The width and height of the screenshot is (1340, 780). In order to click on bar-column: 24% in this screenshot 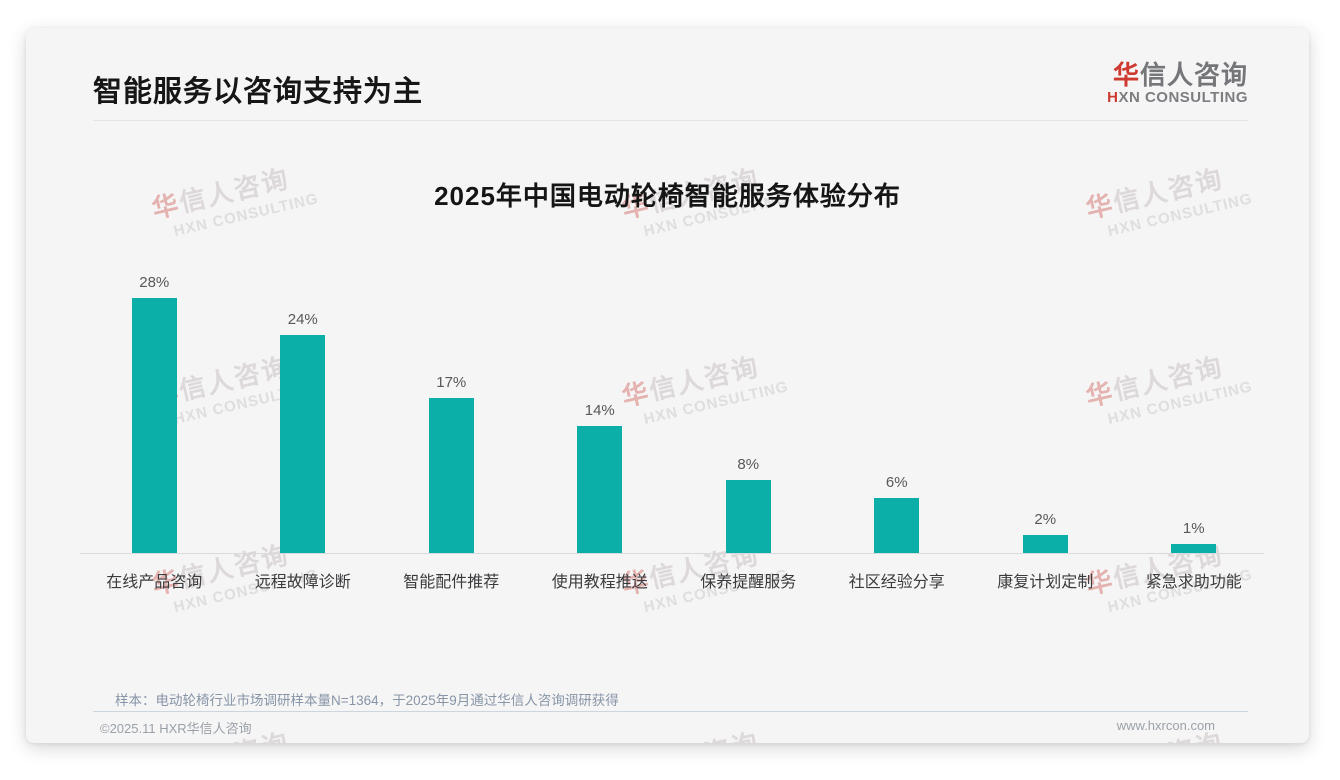, I will do `click(303, 406)`.